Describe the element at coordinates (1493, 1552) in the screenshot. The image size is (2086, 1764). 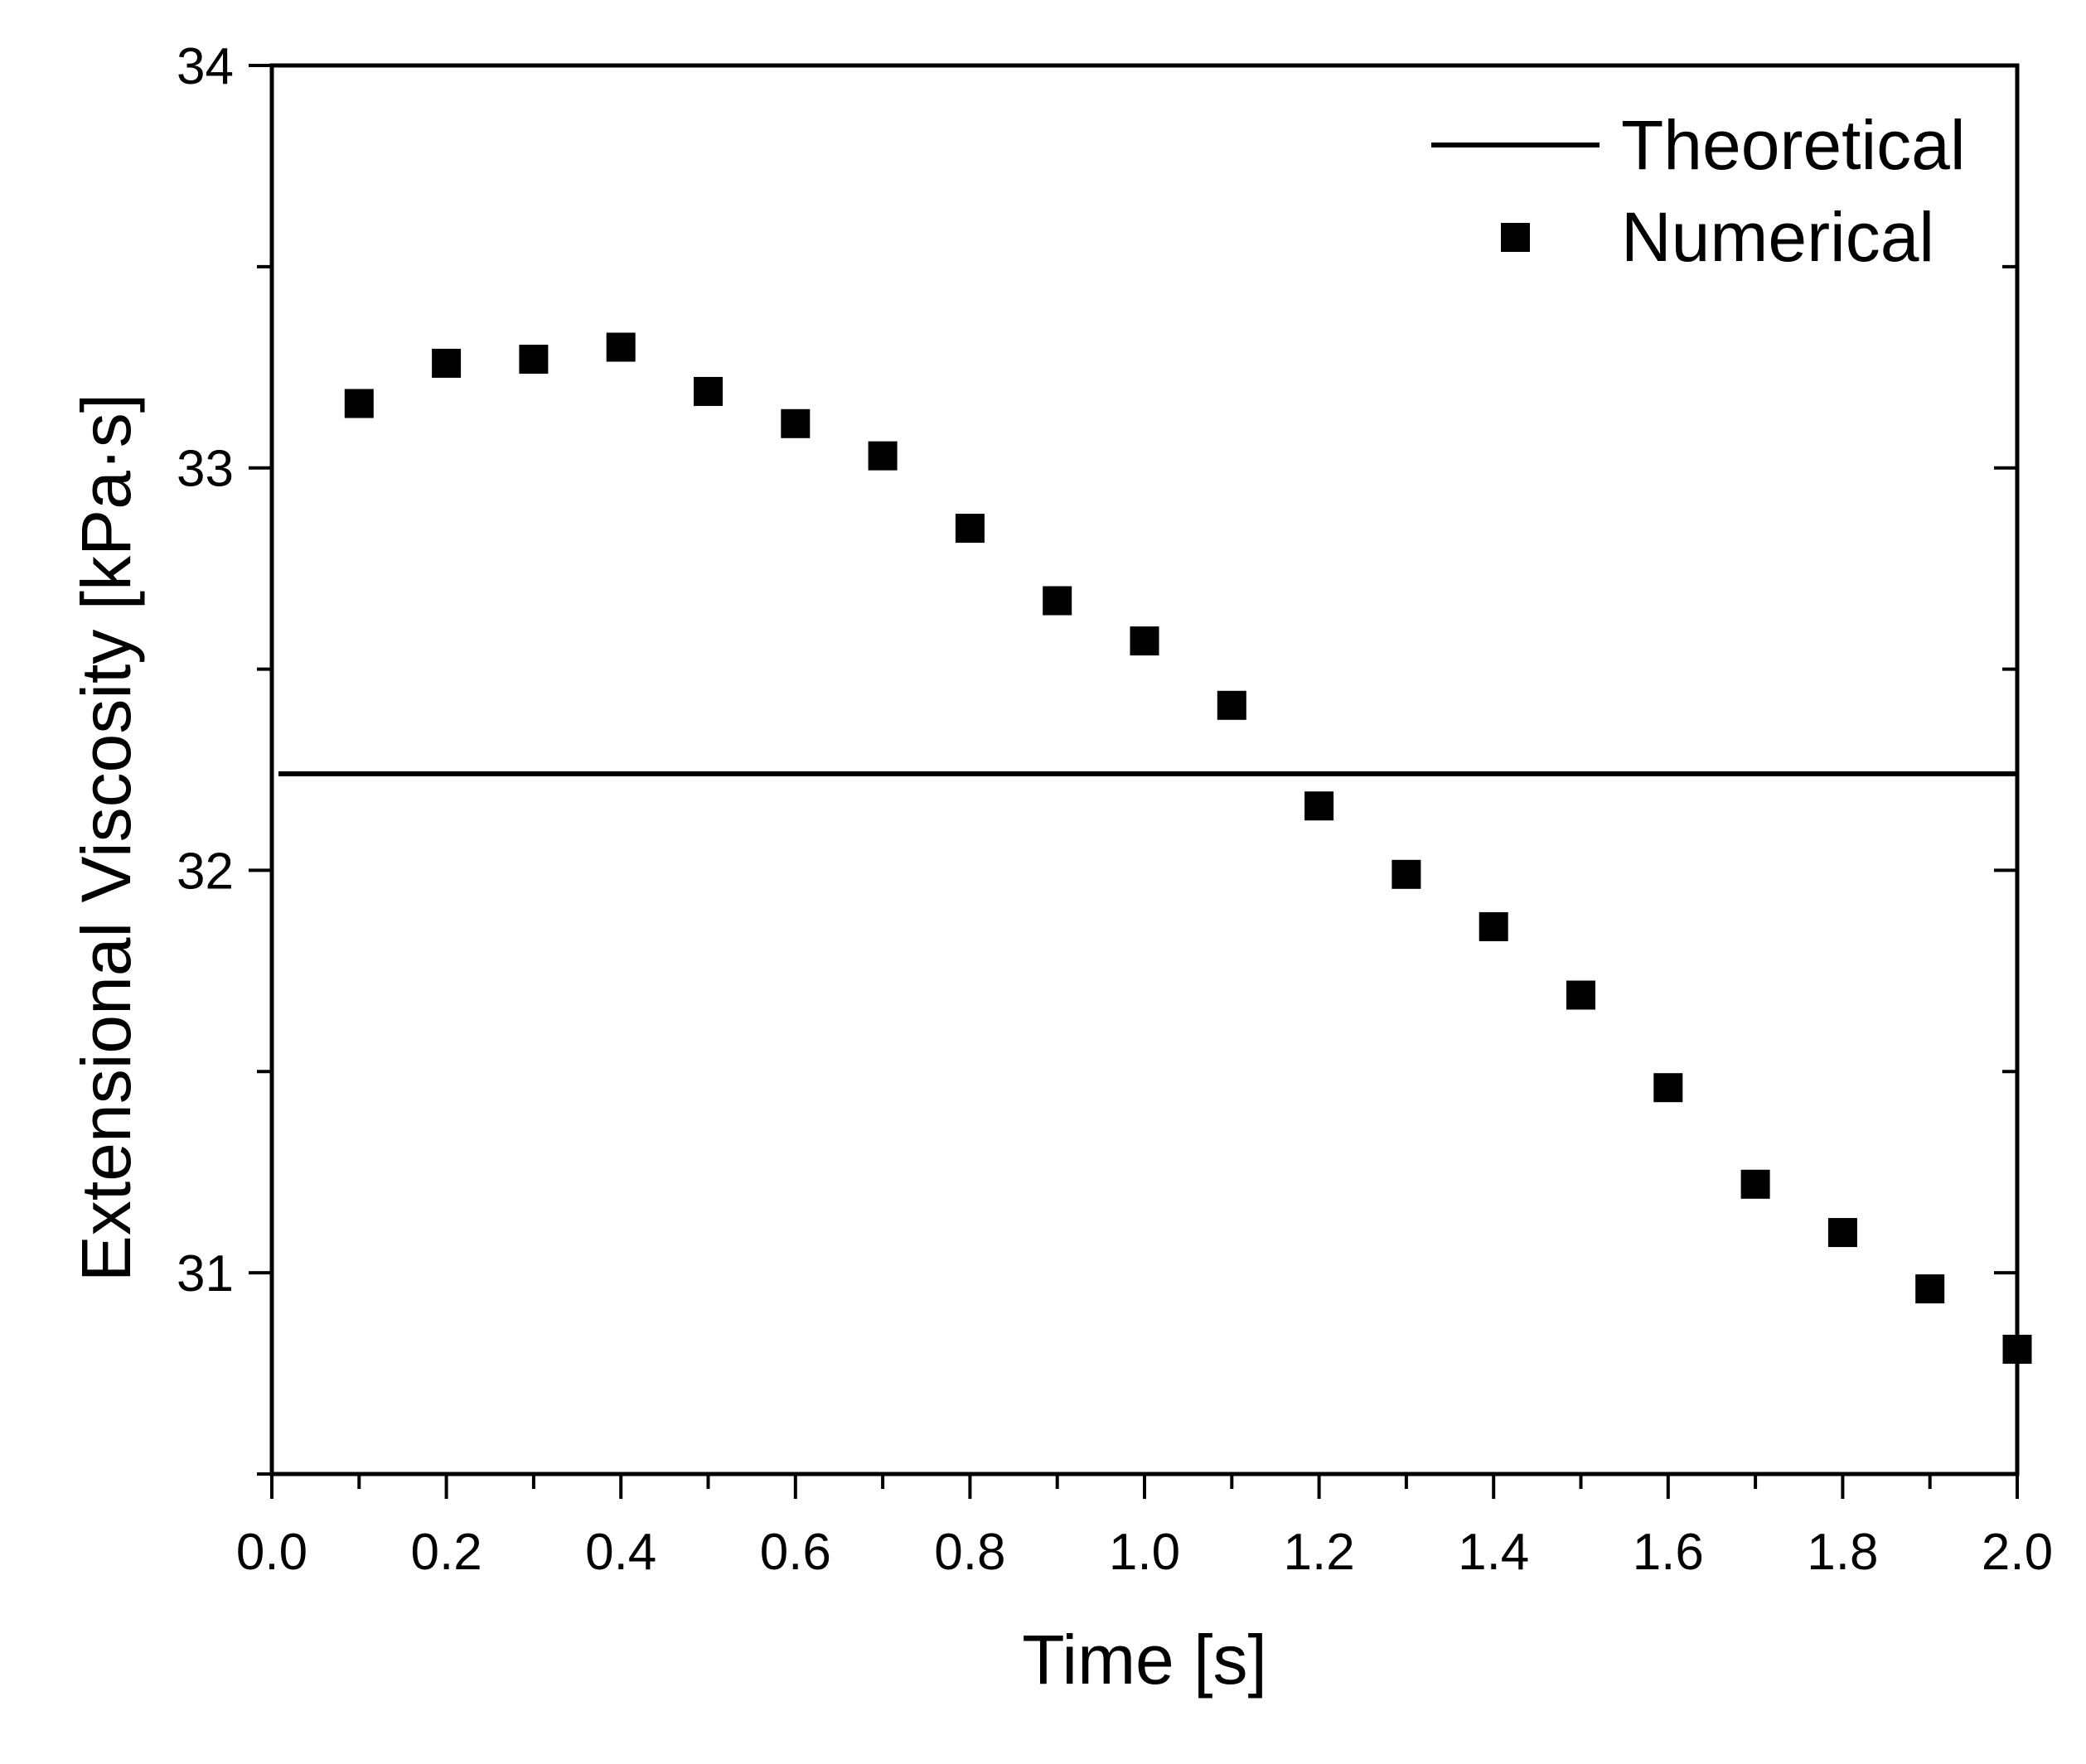
I see `x-tick-label: 1.4` at that location.